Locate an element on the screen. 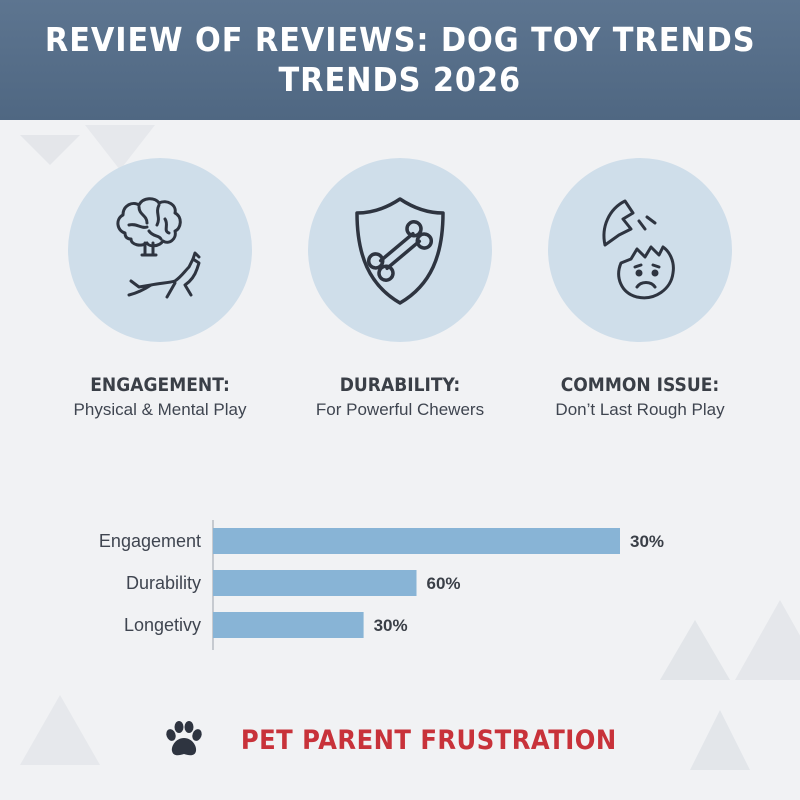 This screenshot has height=800, width=800. bar-longetivy is located at coordinates (288, 625).